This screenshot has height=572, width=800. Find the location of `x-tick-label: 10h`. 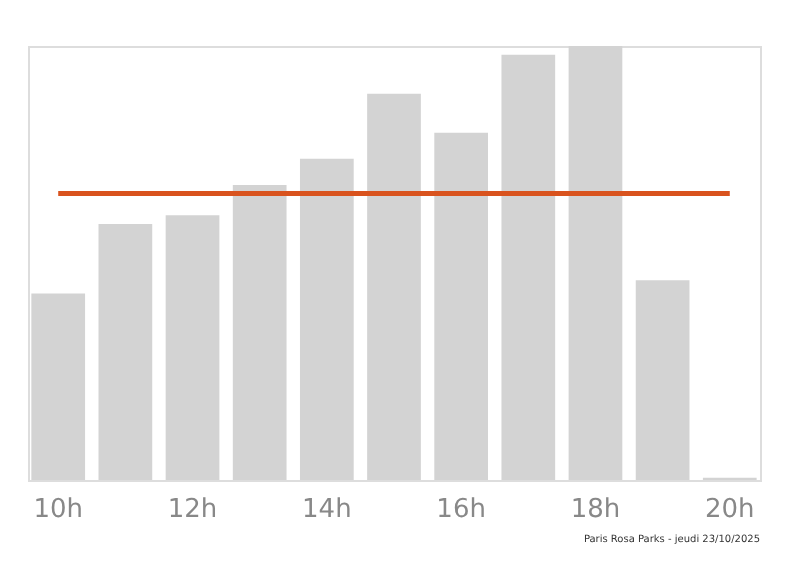

x-tick-label: 10h is located at coordinates (58, 510).